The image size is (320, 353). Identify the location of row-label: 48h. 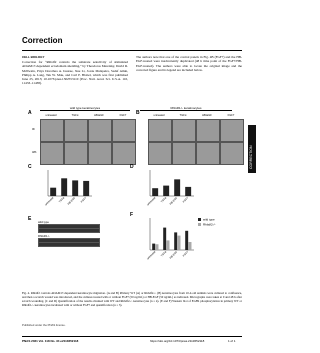
(34, 152).